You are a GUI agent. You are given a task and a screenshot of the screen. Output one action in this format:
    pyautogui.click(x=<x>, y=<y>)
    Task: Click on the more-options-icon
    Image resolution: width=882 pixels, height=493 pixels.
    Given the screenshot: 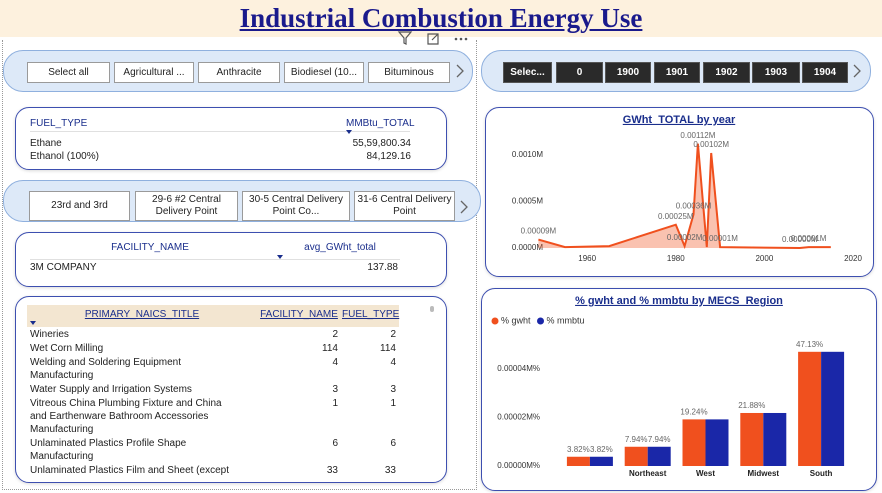 What is the action you would take?
    pyautogui.click(x=461, y=39)
    